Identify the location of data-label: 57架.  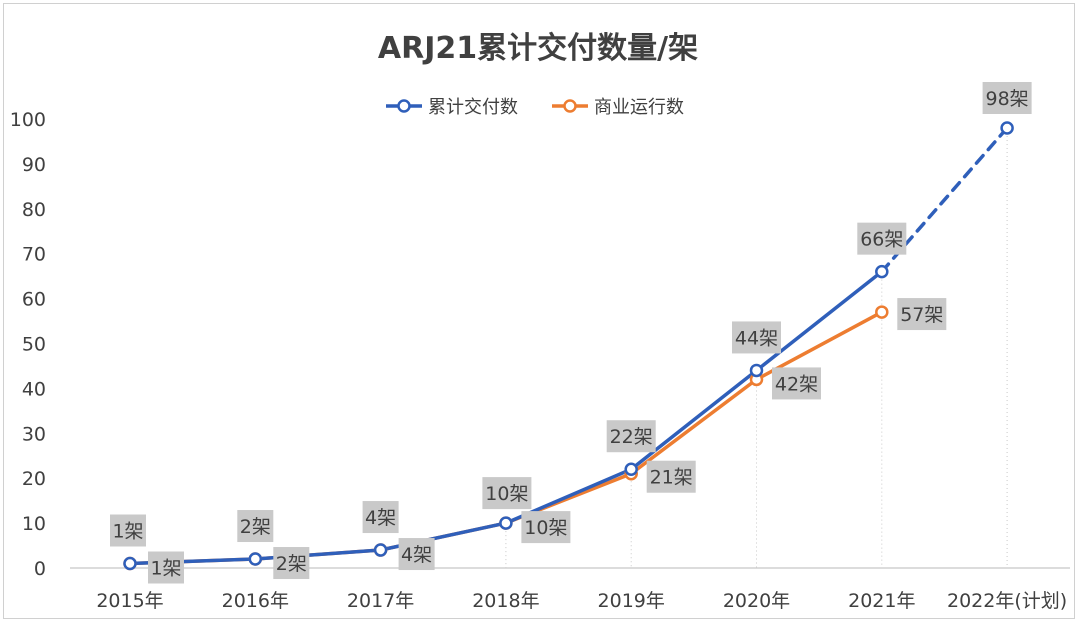
(921, 315).